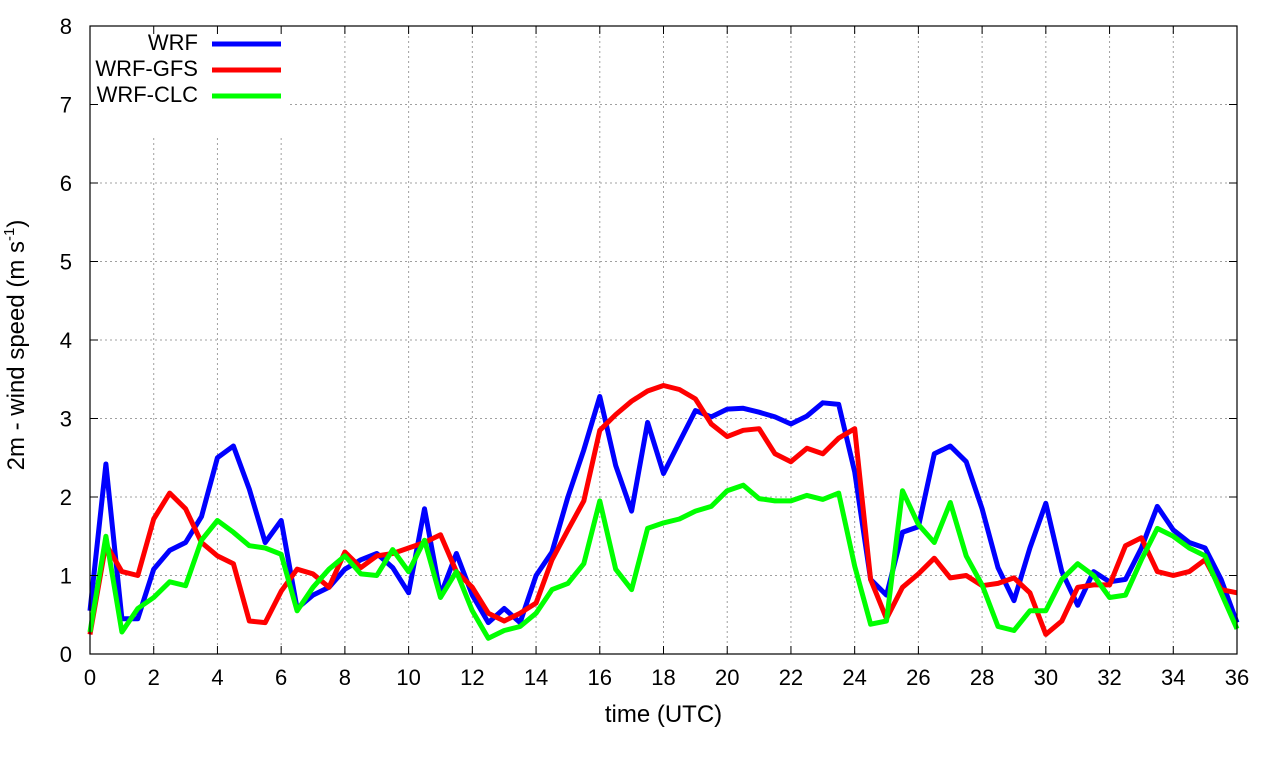  Describe the element at coordinates (146, 68) in the screenshot. I see `legend-label-wrf-gfs: WRF-GFS` at that location.